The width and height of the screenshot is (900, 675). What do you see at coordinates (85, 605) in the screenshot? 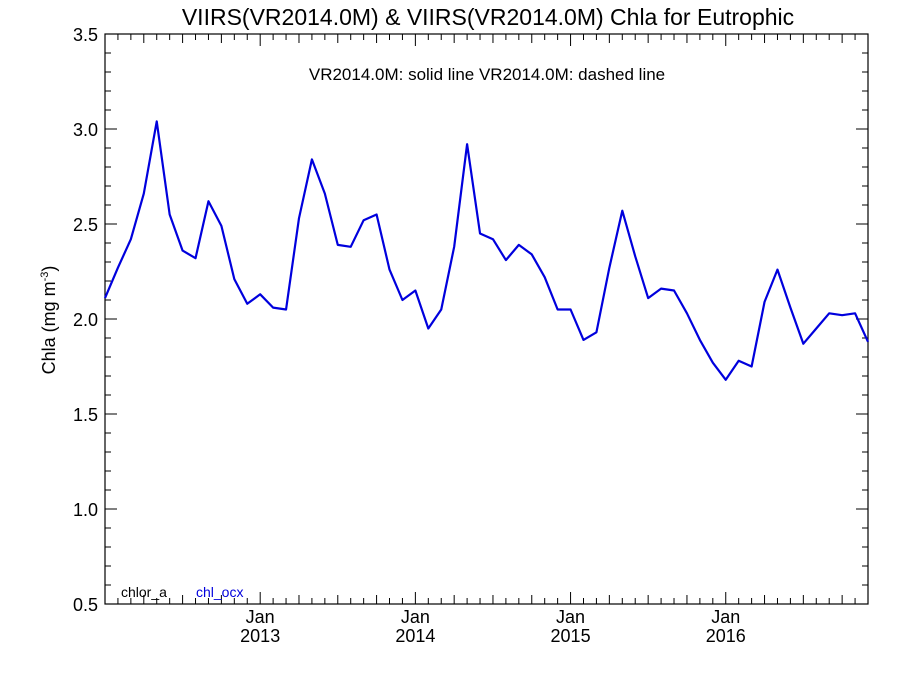
I see `y-tick-label: 0.5` at bounding box center [85, 605].